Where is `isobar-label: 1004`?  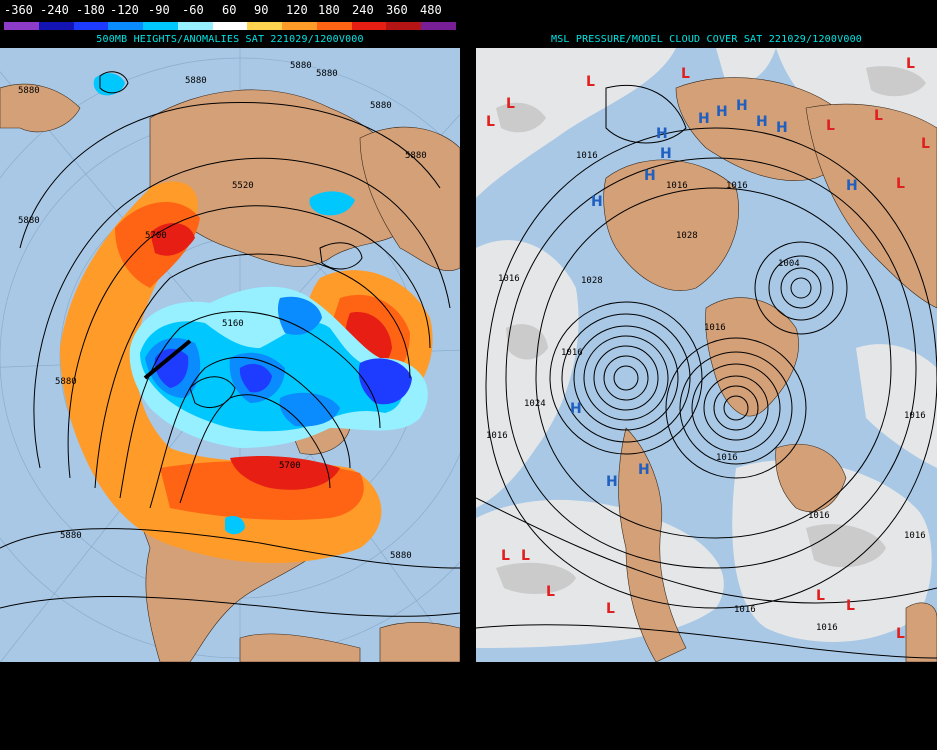
isobar-label: 1004 is located at coordinates (789, 264).